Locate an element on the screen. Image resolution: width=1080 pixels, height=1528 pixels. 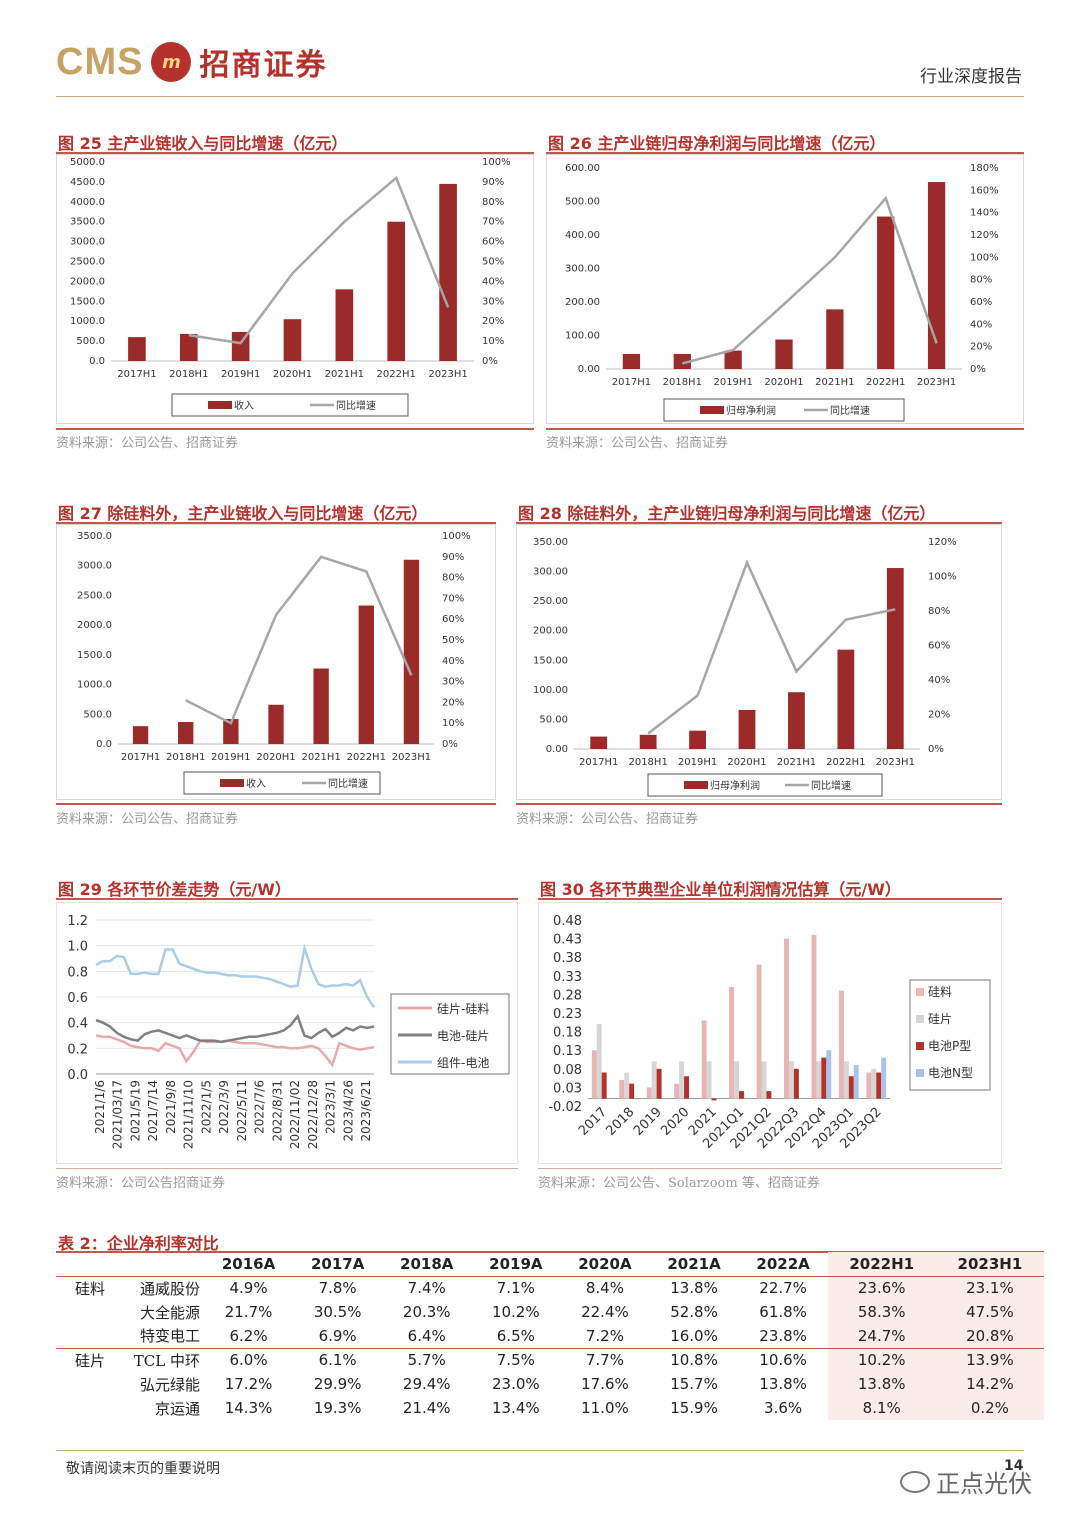
x-tick-label: 2018H1 is located at coordinates (185, 757).